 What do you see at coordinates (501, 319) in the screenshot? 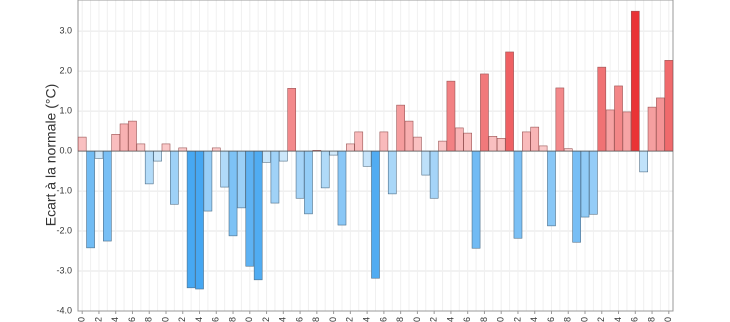
I see `x-tick-label: 00` at bounding box center [501, 319].